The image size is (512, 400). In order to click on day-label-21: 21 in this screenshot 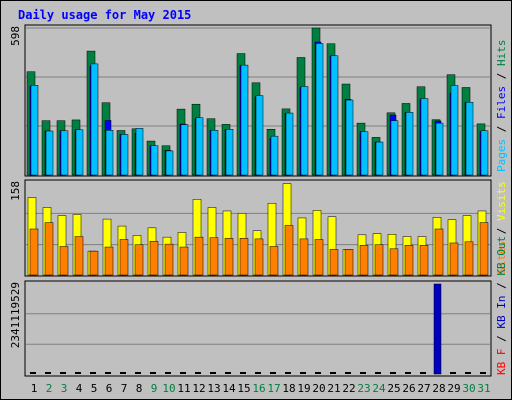, I will do `click(333, 388)`.